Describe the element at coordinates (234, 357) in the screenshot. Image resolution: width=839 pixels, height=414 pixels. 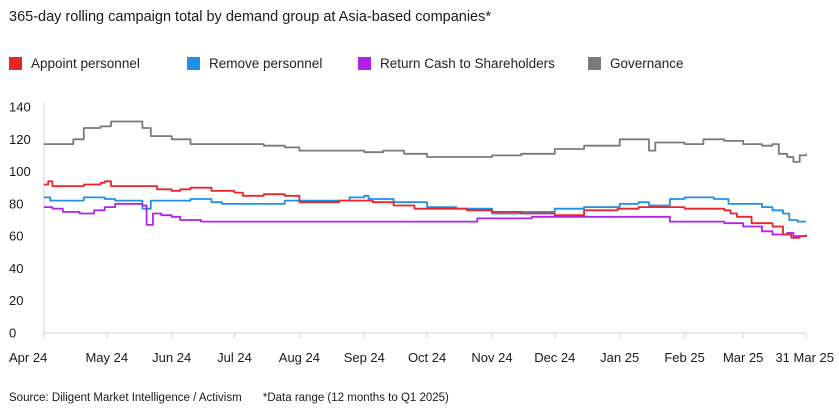
I see `x-tick-label-3: Jul 24` at that location.